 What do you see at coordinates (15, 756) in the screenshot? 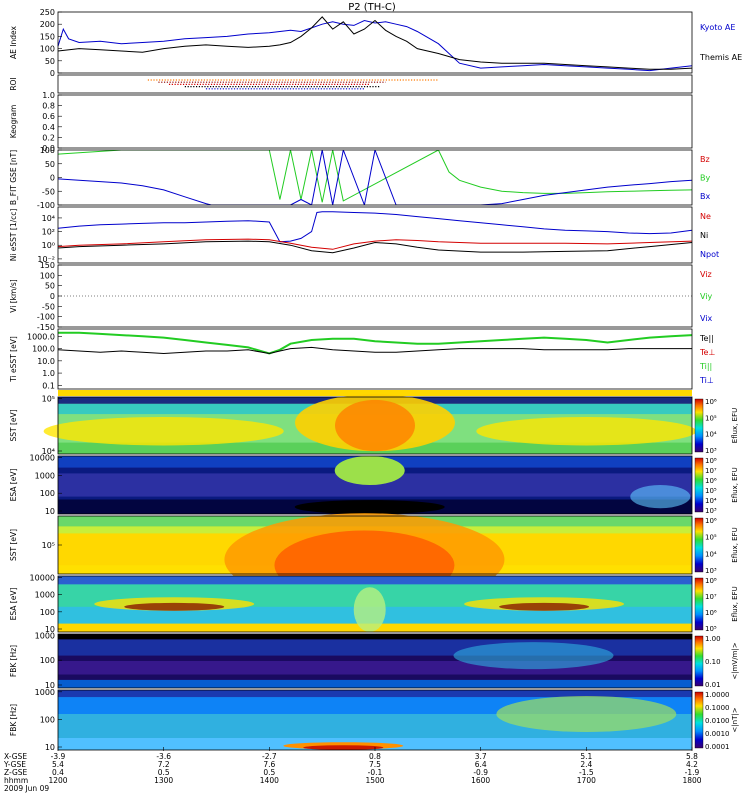
I see `eph-label-x-gse: X-GSE` at bounding box center [15, 756].